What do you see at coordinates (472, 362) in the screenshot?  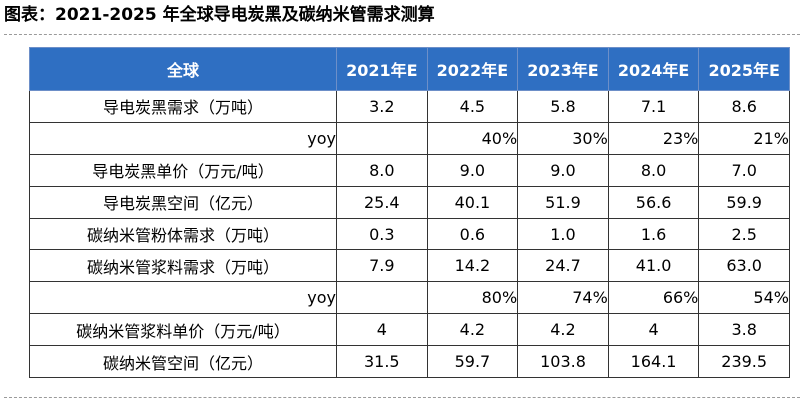 I see `table-cell: 59.7` at bounding box center [472, 362].